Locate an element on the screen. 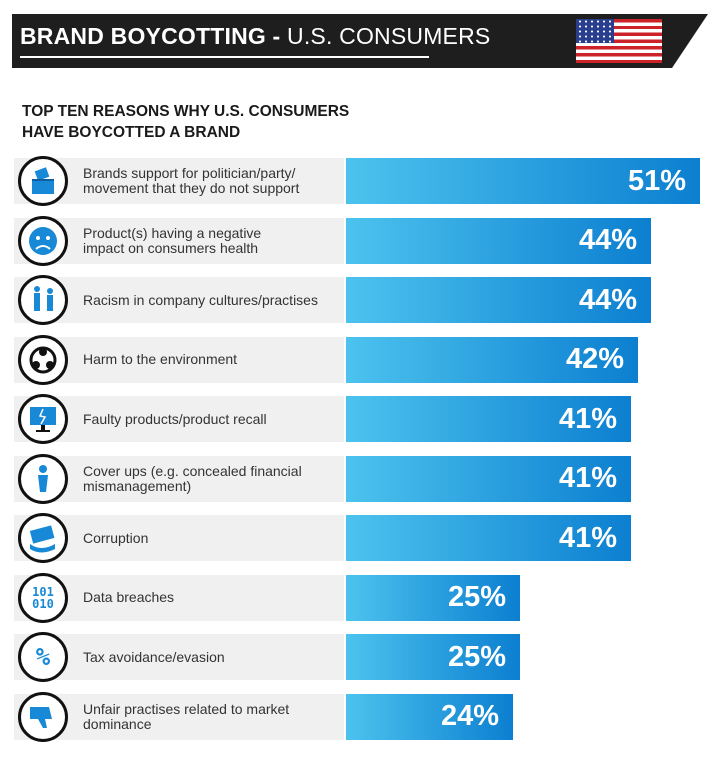 The width and height of the screenshot is (720, 763). title-bold: BRAND BOYCOTTING - is located at coordinates (150, 36).